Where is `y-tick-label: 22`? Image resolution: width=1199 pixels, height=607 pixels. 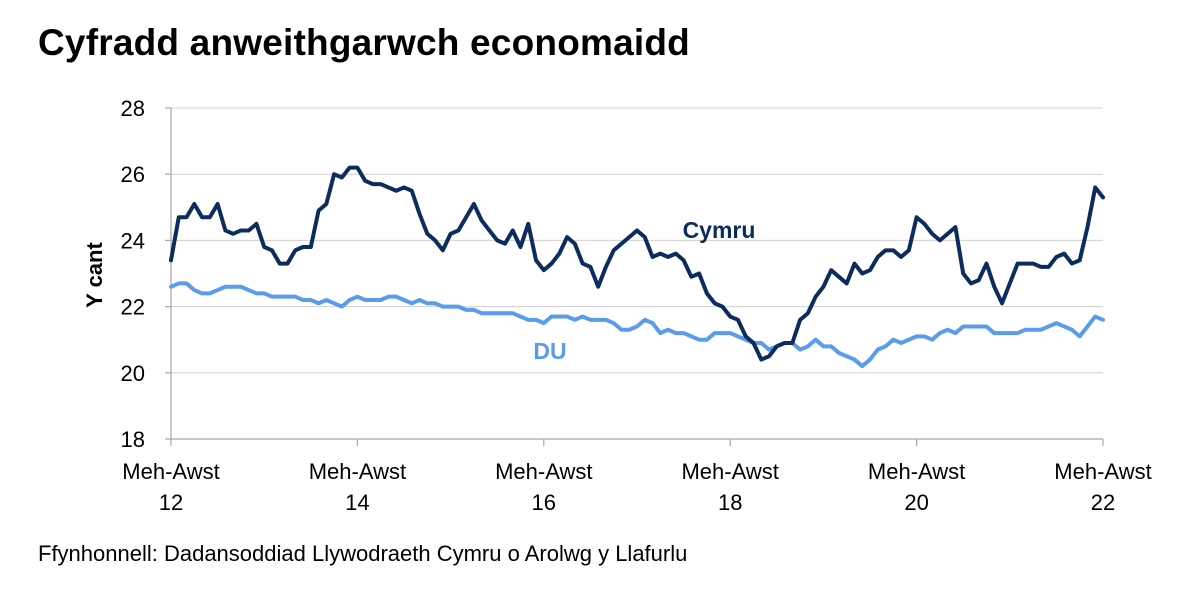
y-tick-label: 22 is located at coordinates (133, 307).